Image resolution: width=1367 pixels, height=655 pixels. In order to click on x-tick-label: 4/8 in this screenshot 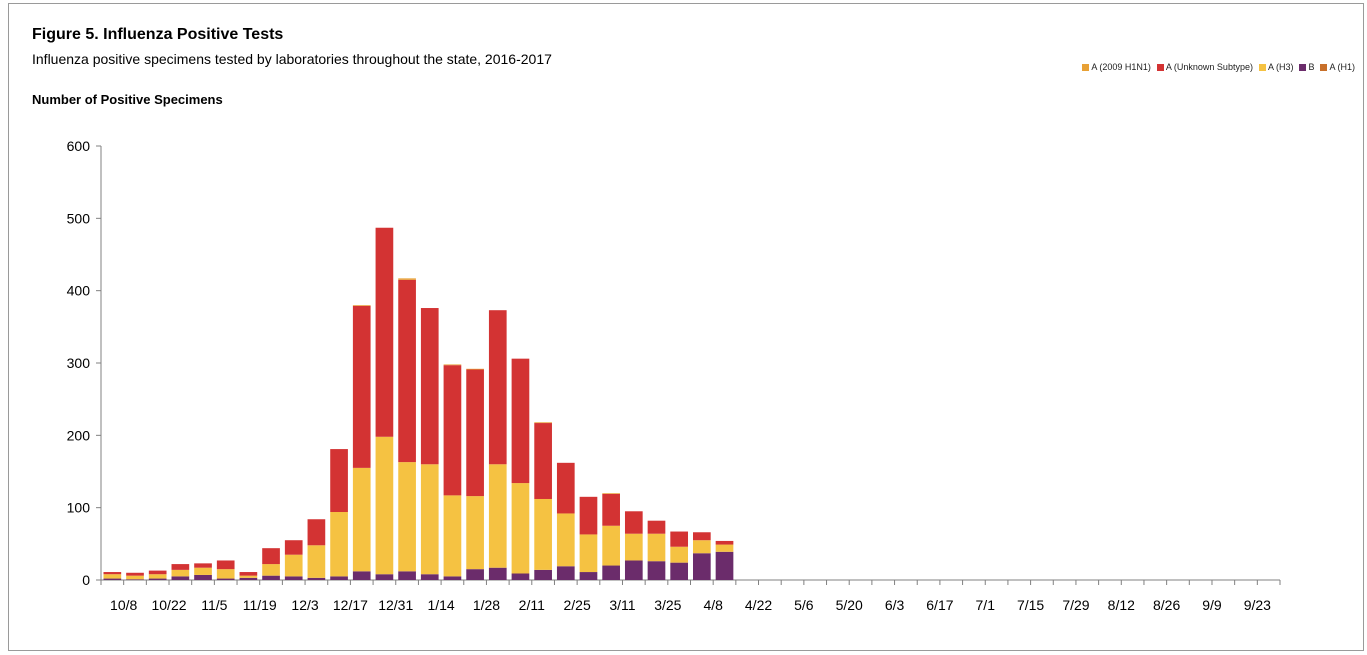, I will do `click(713, 605)`.